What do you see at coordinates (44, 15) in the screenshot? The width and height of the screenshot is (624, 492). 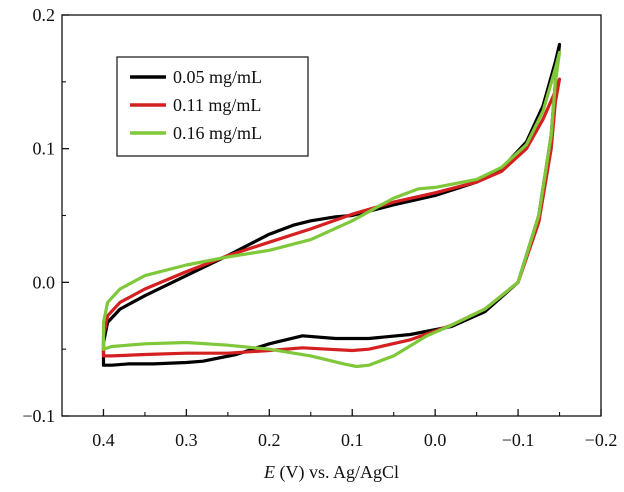 I see `y-tick-label-0-2: 0.2` at bounding box center [44, 15].